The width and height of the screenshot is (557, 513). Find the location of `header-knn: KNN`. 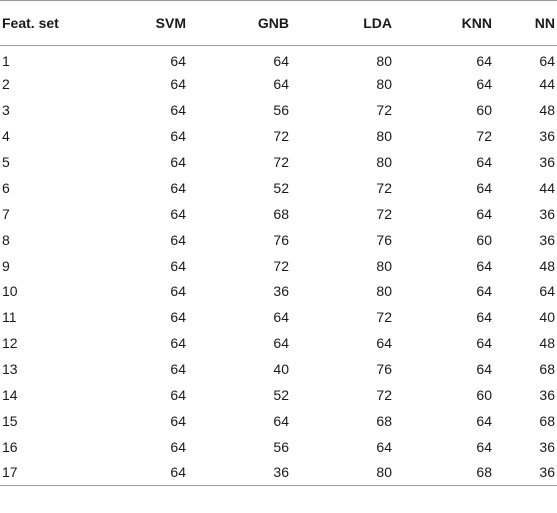

header-knn: KNN is located at coordinates (466, 23).